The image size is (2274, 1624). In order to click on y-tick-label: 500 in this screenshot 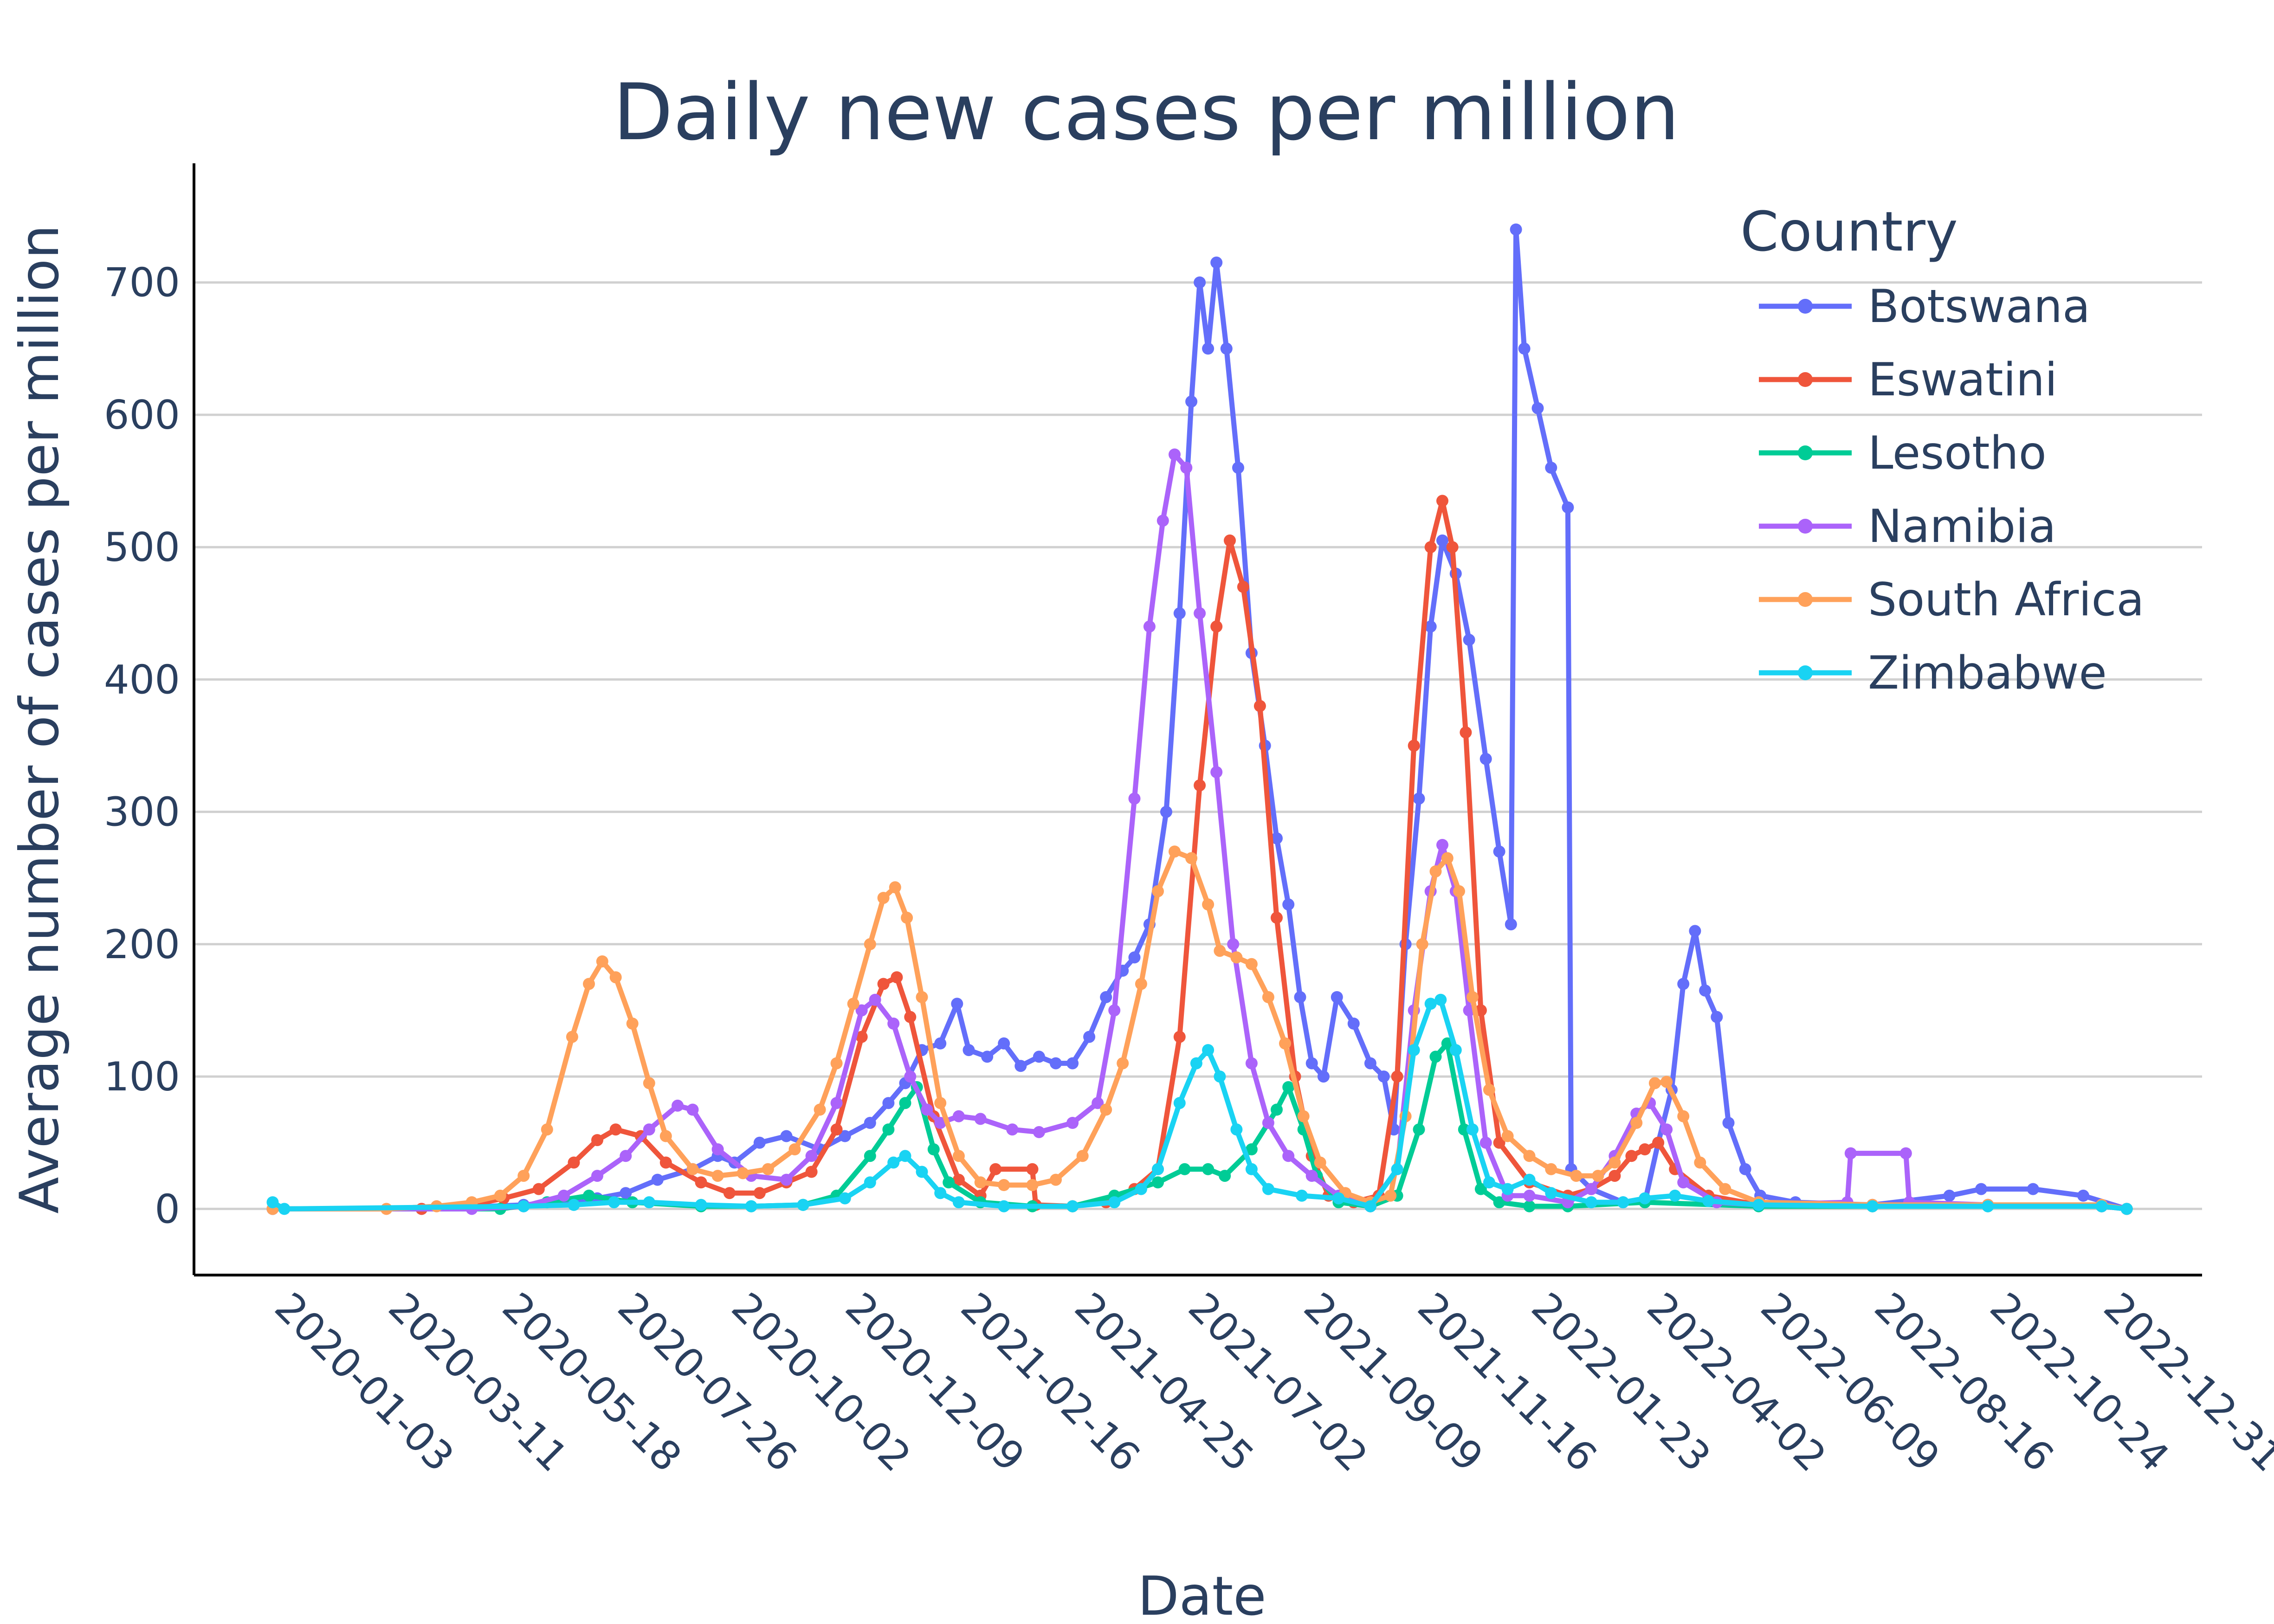, I will do `click(142, 547)`.